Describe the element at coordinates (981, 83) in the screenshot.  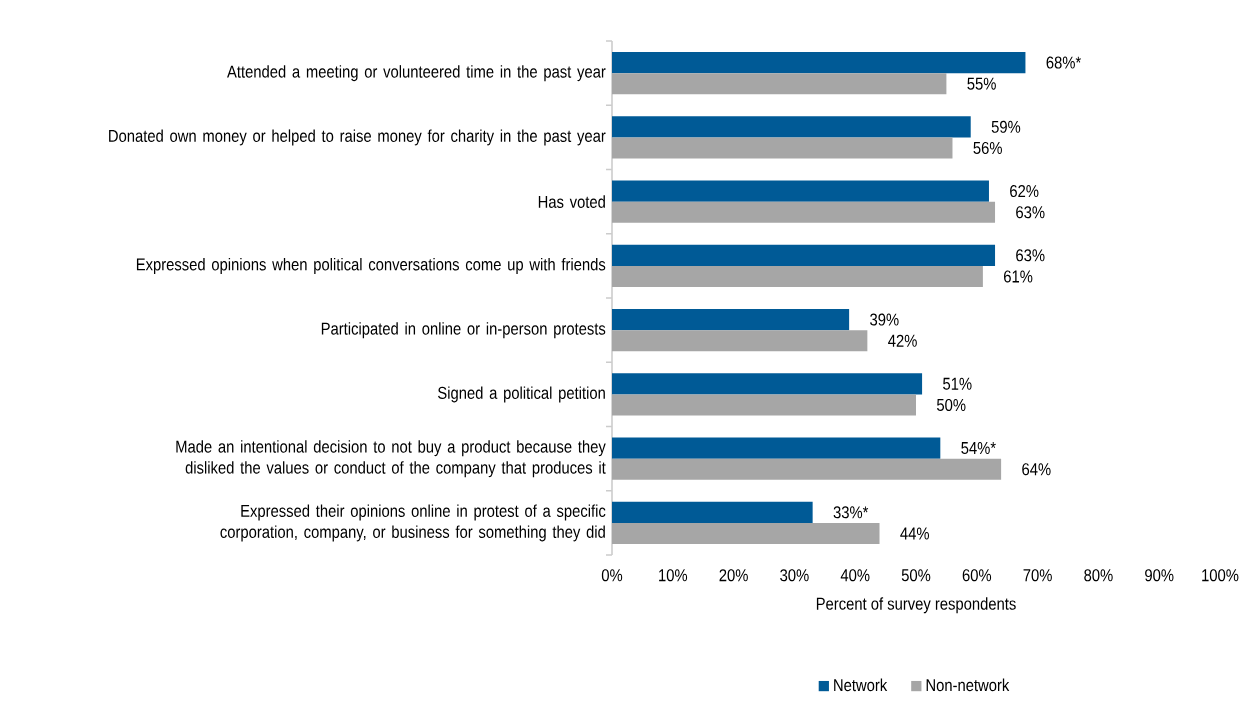
I see `data-label: 55%` at that location.